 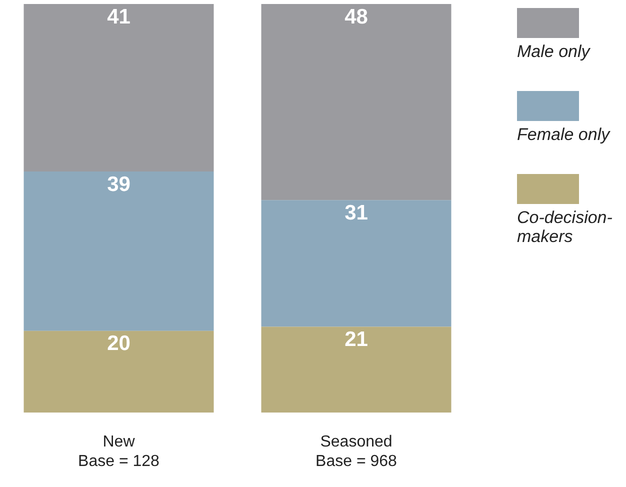 I want to click on legend-label: Male only, so click(x=554, y=51).